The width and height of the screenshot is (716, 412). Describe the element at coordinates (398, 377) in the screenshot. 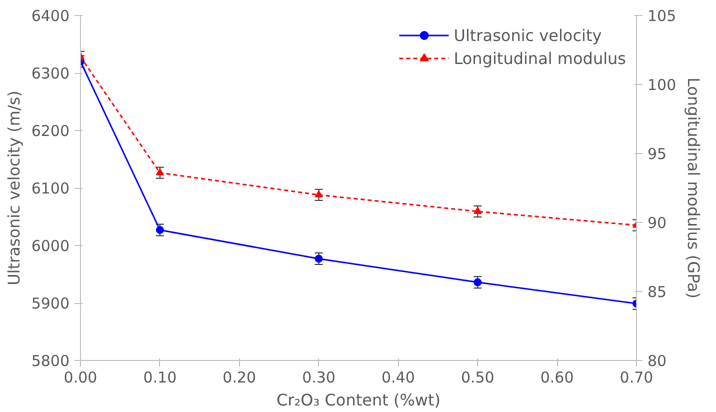

I see `x-tick-label: 0.40` at that location.